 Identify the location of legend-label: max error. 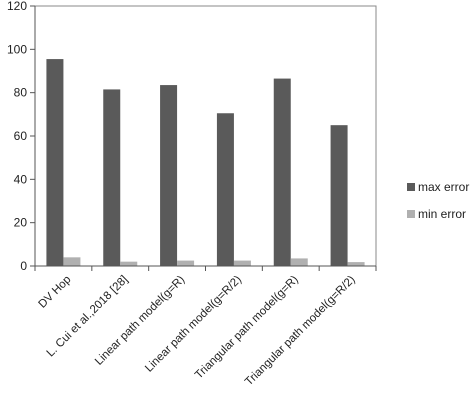
(443, 187).